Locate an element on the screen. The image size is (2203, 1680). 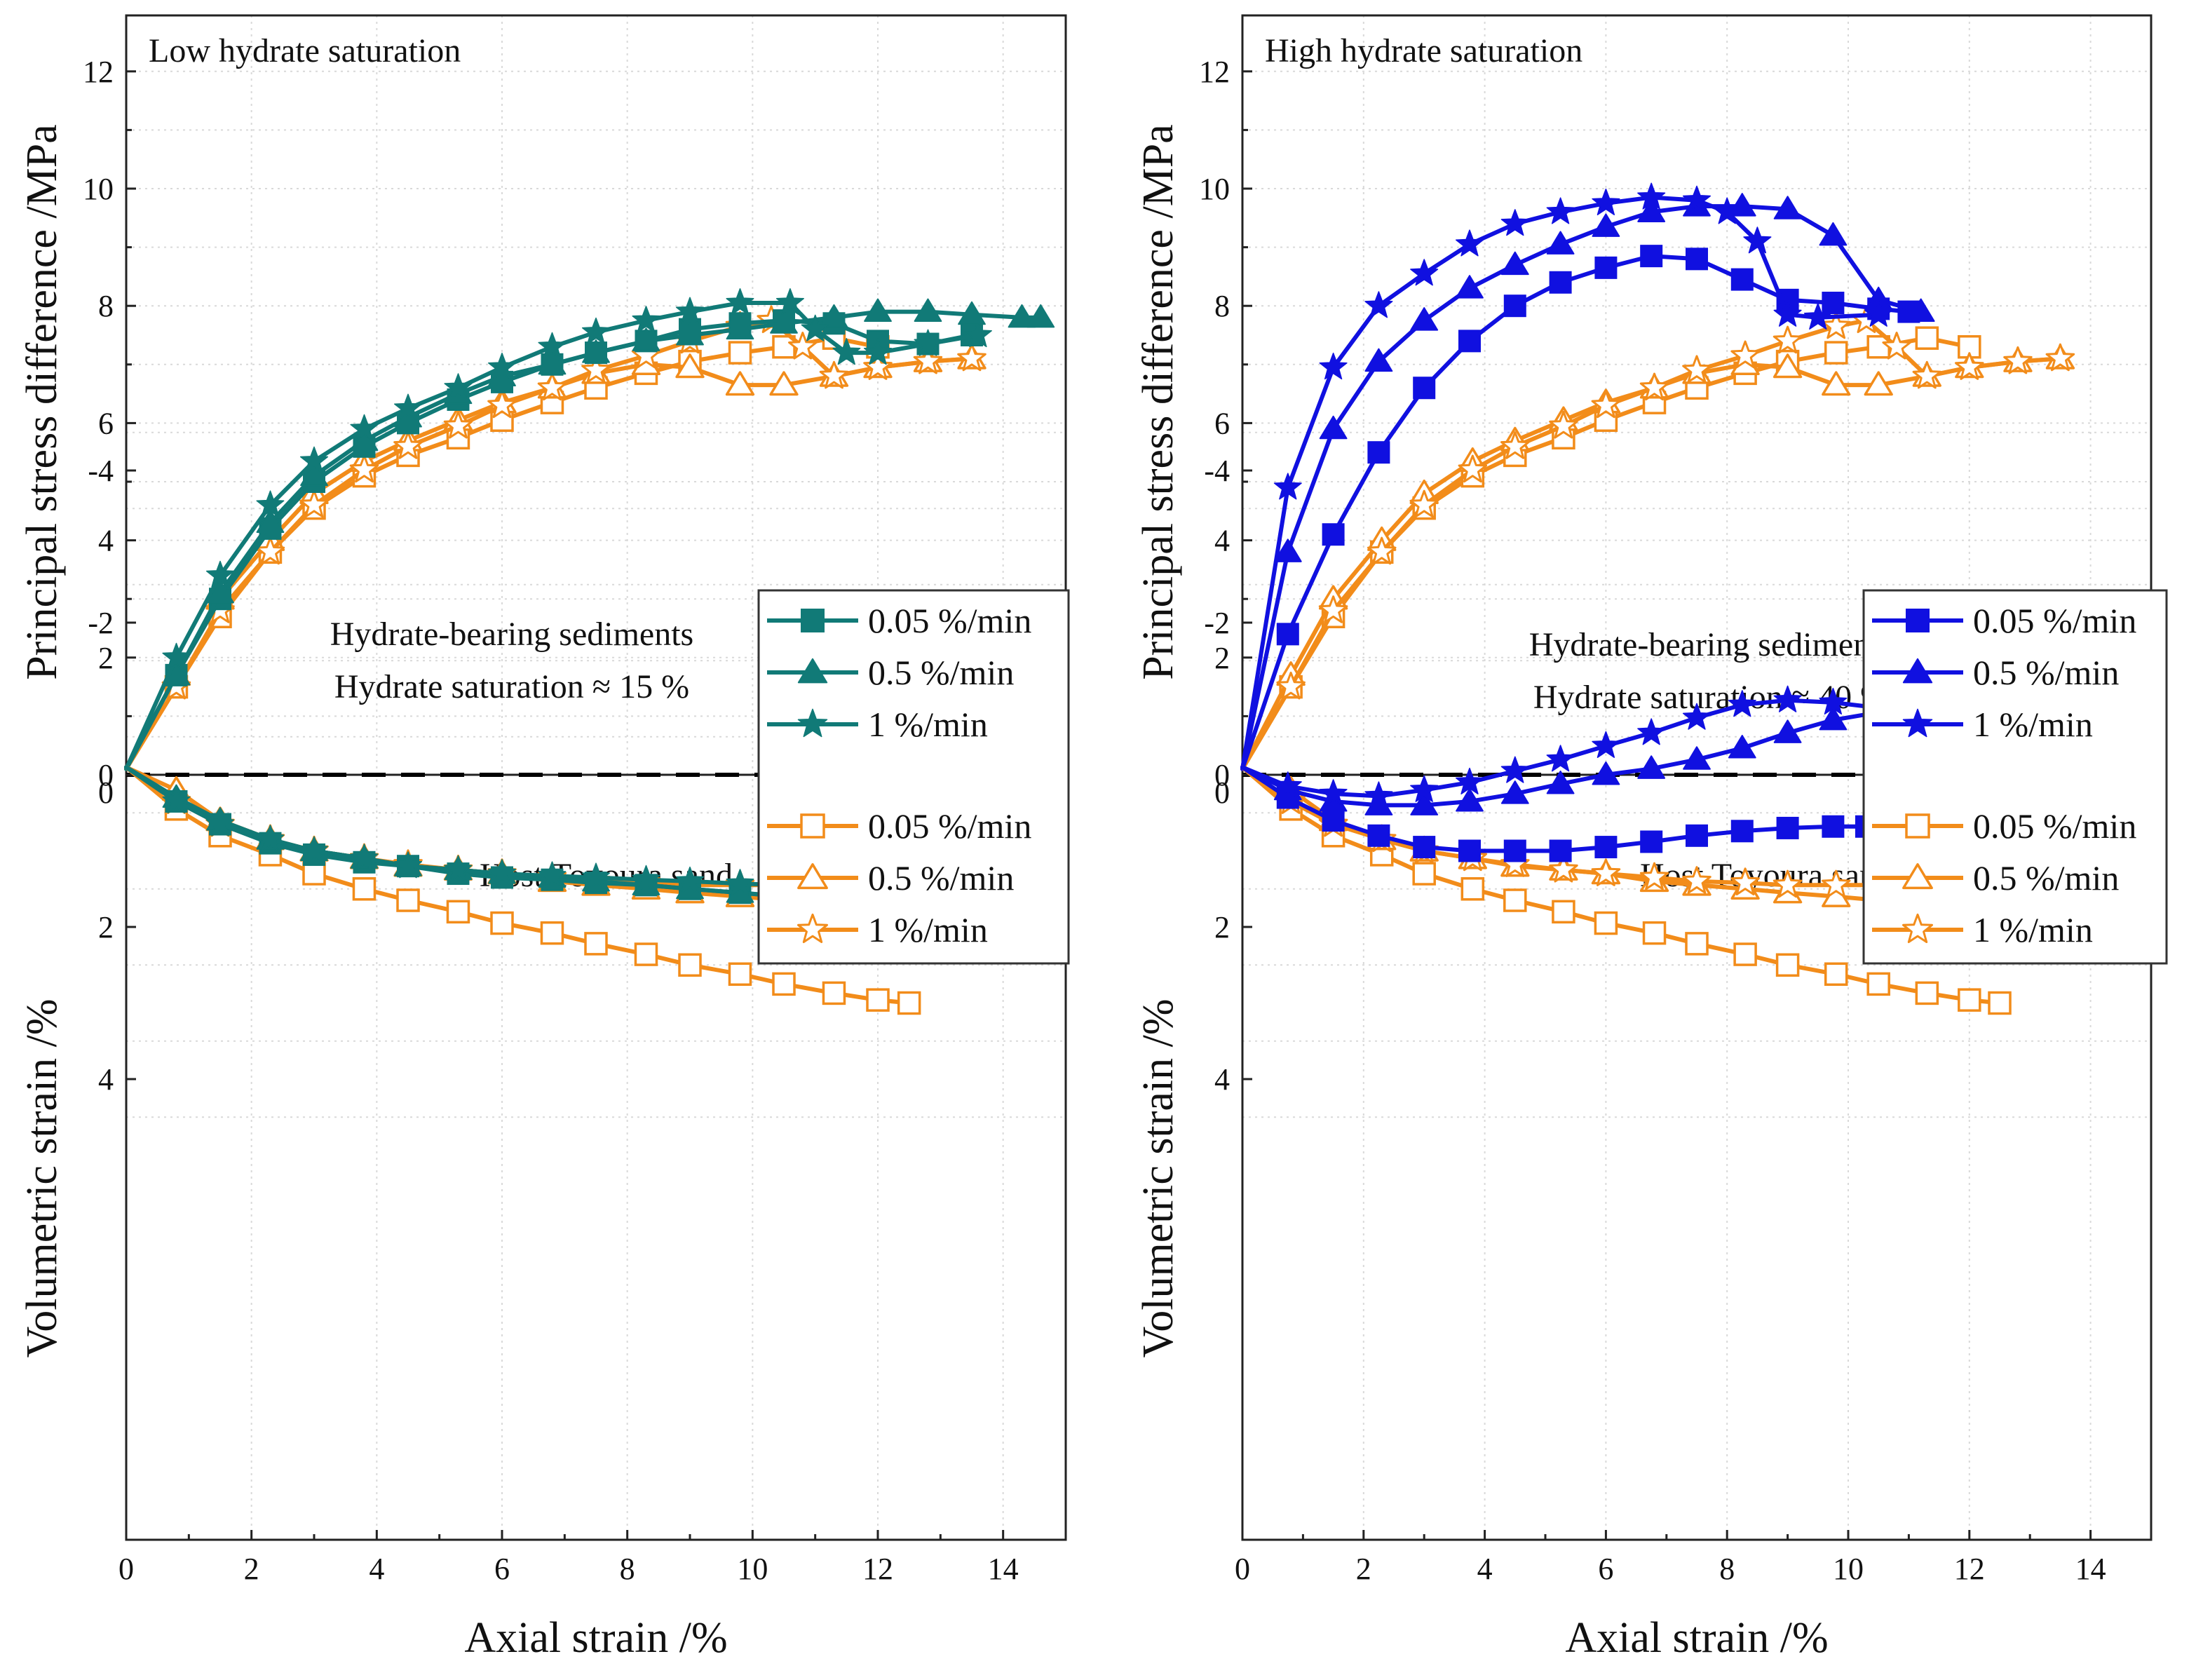
stress-tick-label-4: 4 is located at coordinates (106, 541).